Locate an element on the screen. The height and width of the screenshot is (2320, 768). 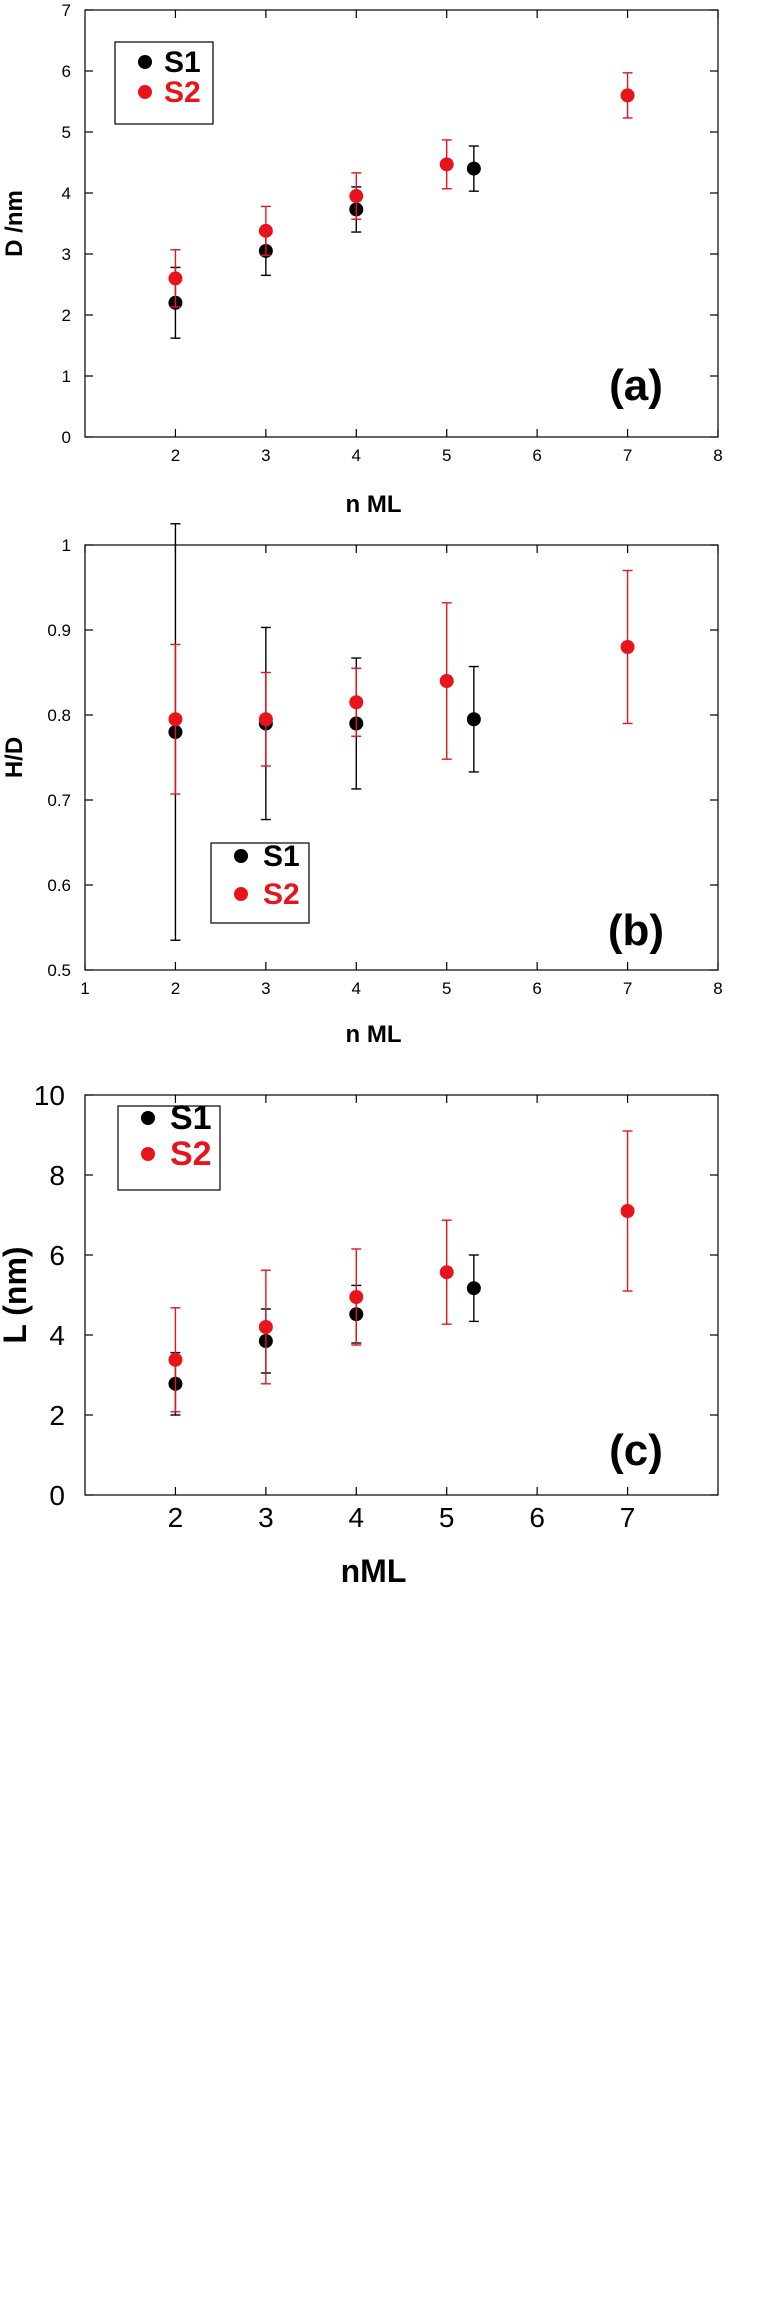
panel-label: (b) is located at coordinates (636, 930).